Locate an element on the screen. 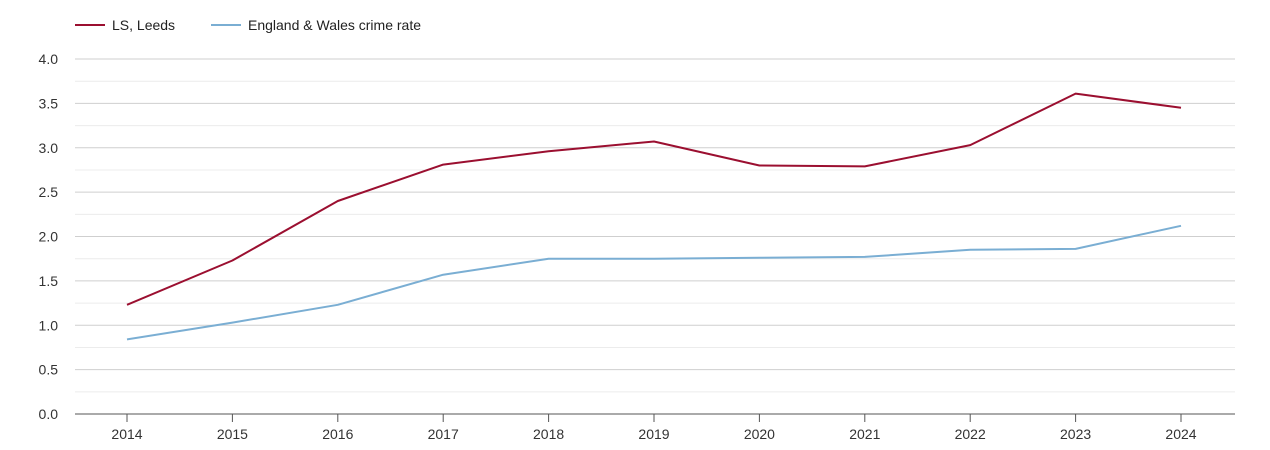  x-tick-label: 2022 is located at coordinates (970, 434).